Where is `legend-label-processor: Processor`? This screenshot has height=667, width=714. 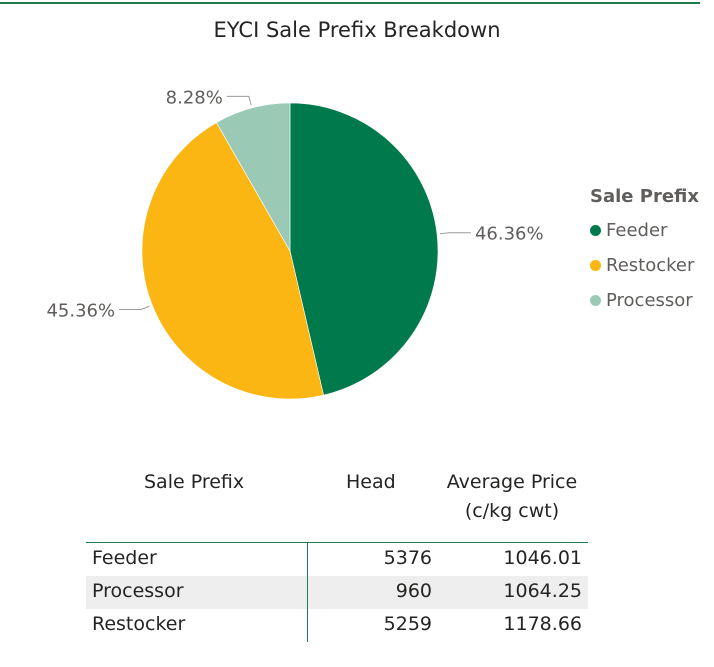
legend-label-processor: Processor is located at coordinates (649, 300).